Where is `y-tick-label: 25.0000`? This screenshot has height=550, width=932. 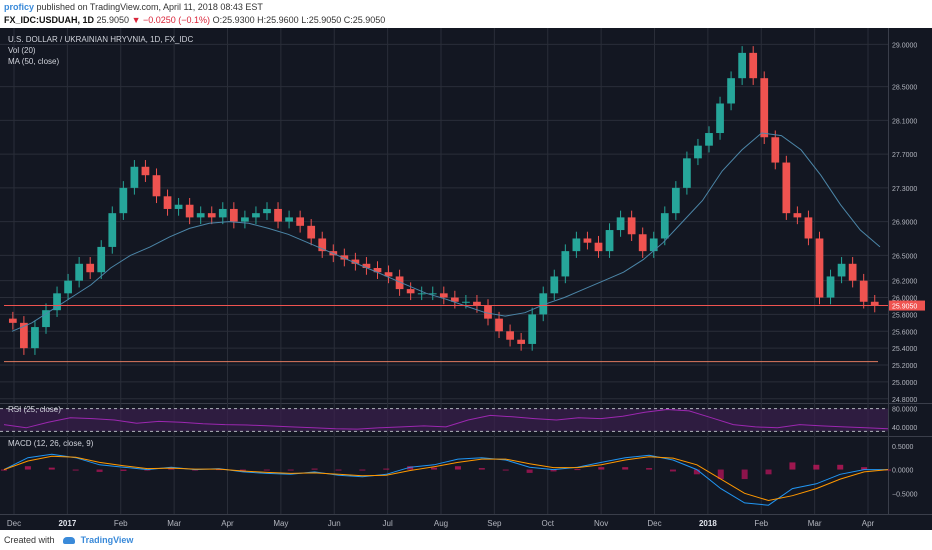 y-tick-label: 25.0000 is located at coordinates (904, 383).